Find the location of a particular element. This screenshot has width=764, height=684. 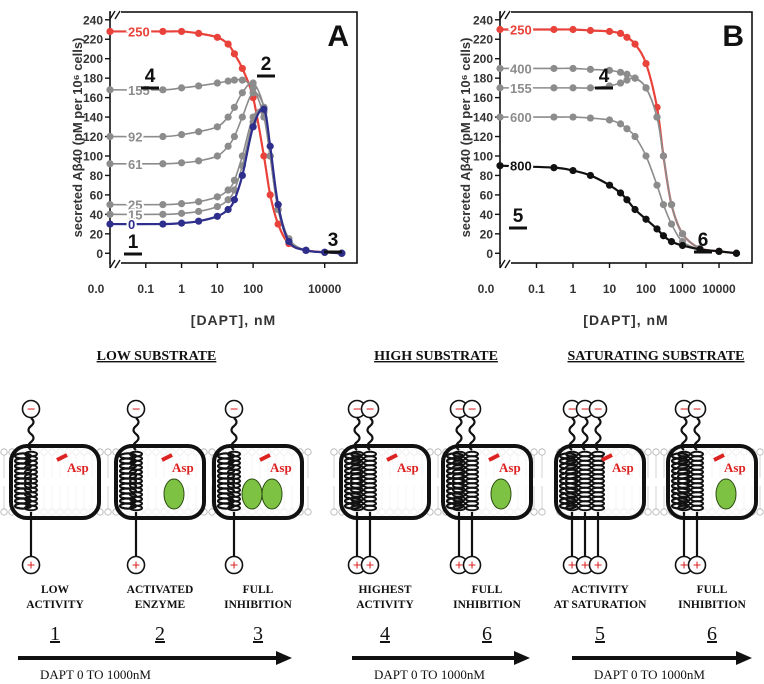

axis-break-gap is located at coordinates (116, 15).